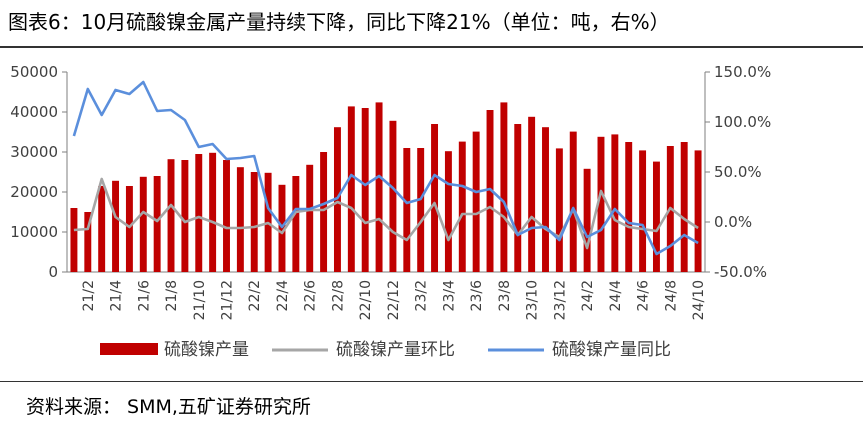 The height and width of the screenshot is (428, 863). I want to click on left-tick-label: 40000, so click(34, 112).